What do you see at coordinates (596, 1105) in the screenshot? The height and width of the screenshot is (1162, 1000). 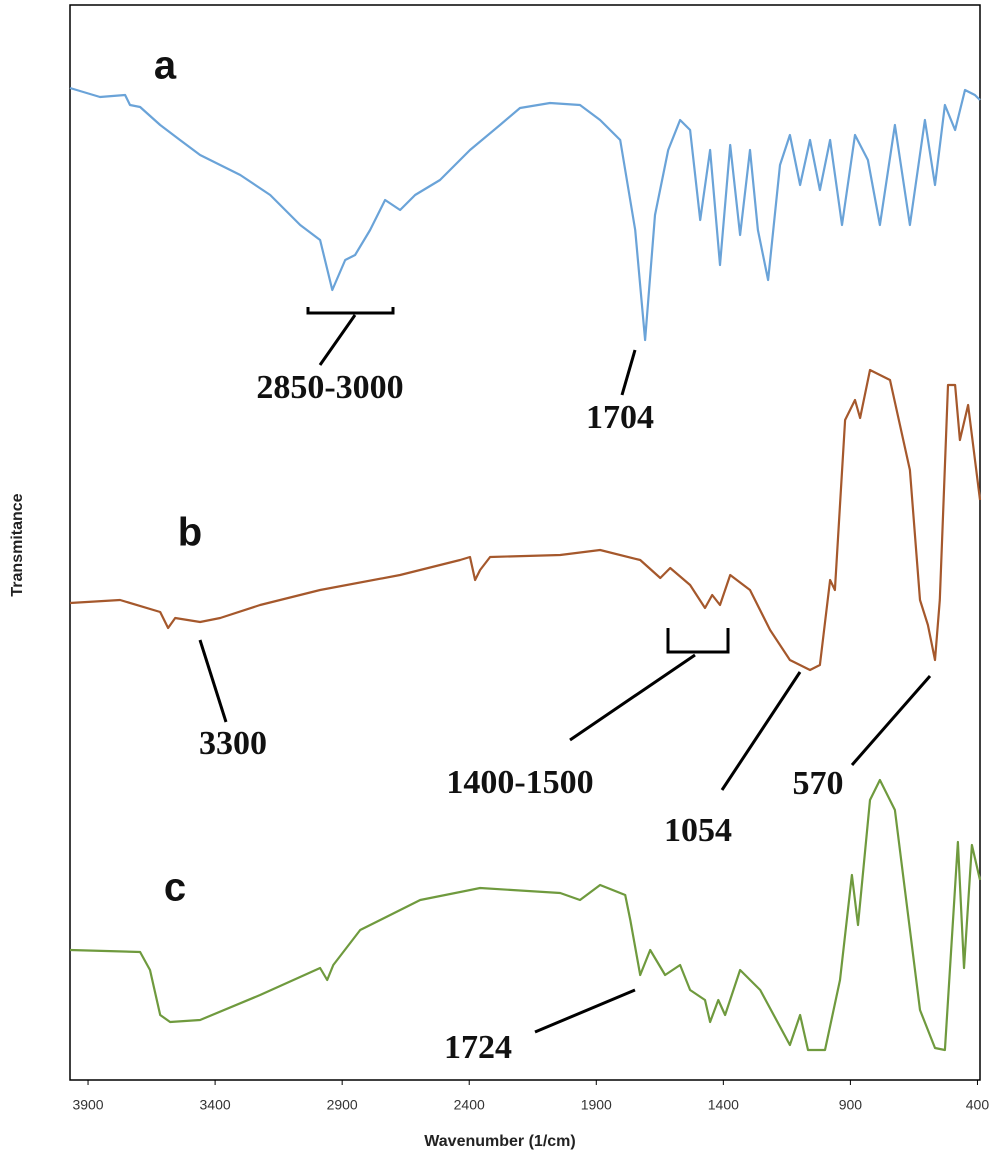 I see `x-tick-label: 1900` at bounding box center [596, 1105].